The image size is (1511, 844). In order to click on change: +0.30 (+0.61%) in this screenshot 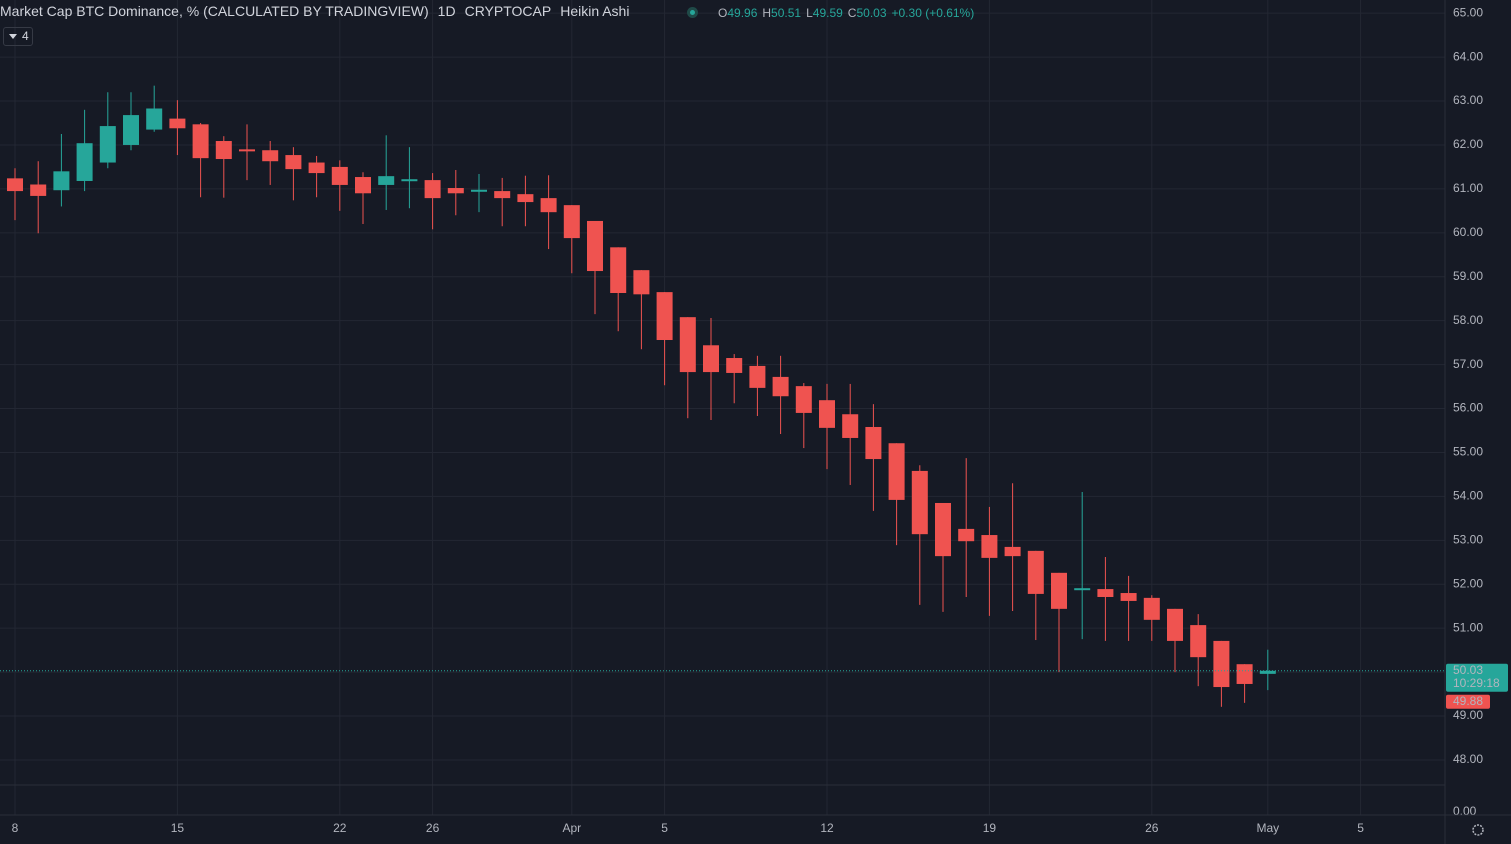, I will do `click(933, 13)`.